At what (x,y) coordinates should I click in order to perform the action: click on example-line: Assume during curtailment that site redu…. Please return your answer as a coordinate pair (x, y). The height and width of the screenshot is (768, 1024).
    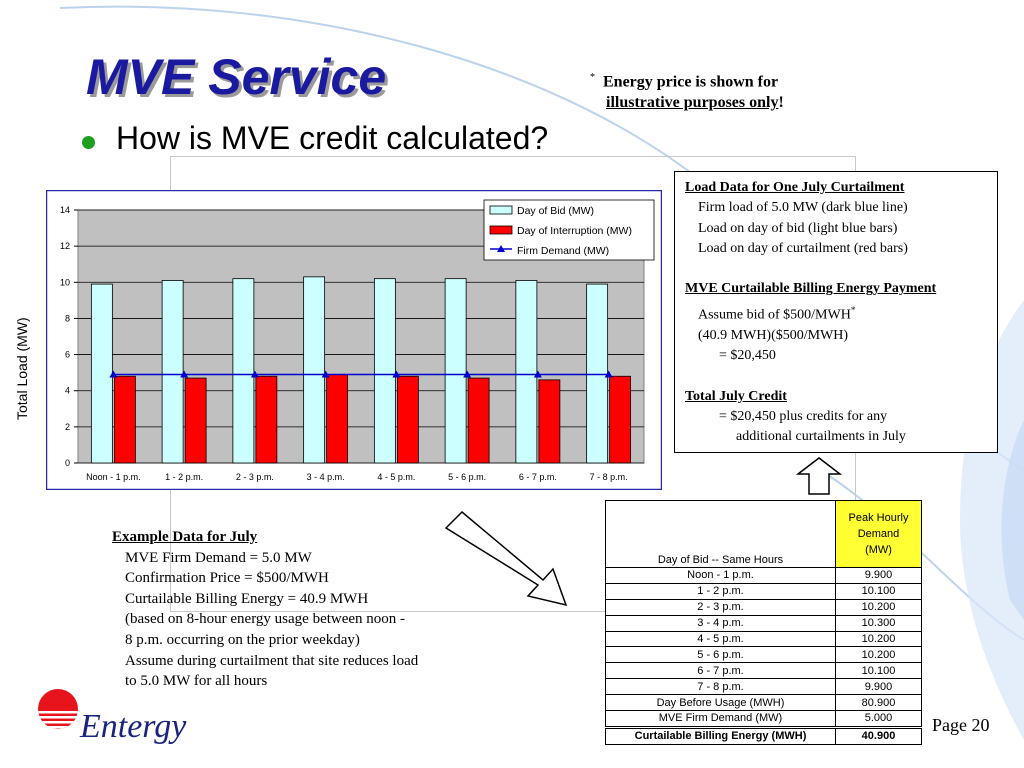
    Looking at the image, I should click on (272, 660).